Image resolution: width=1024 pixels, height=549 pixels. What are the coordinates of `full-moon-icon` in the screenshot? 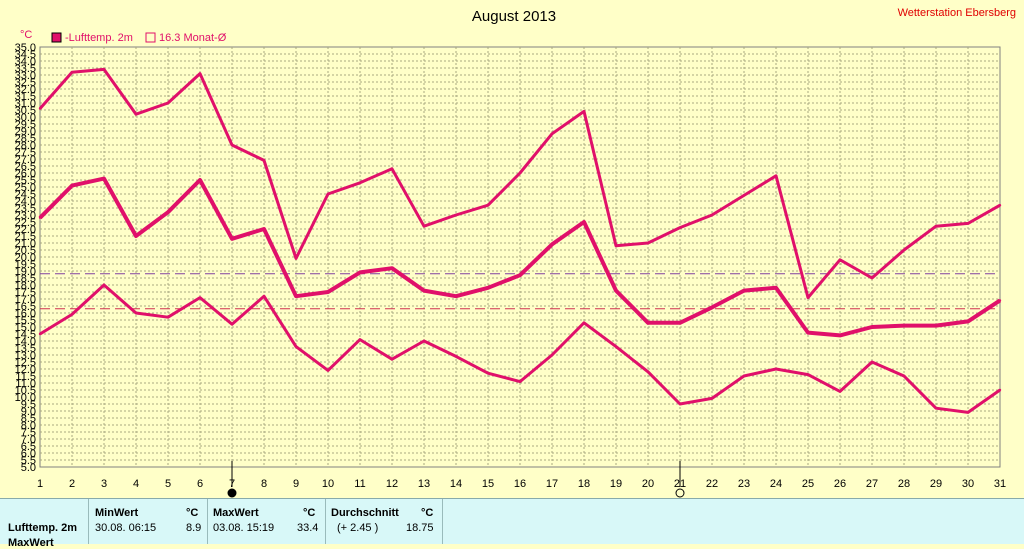 It's located at (680, 493).